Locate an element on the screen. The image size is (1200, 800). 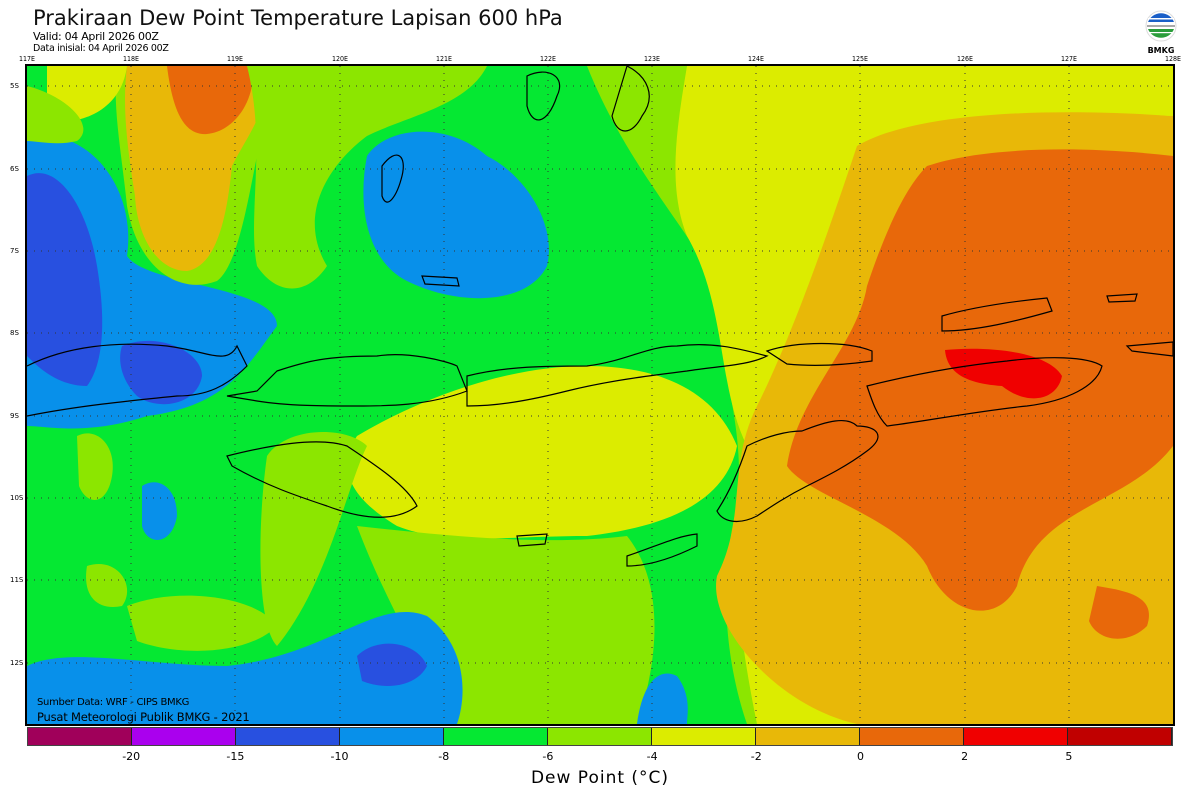
longitude-label: 127E is located at coordinates (1069, 59).